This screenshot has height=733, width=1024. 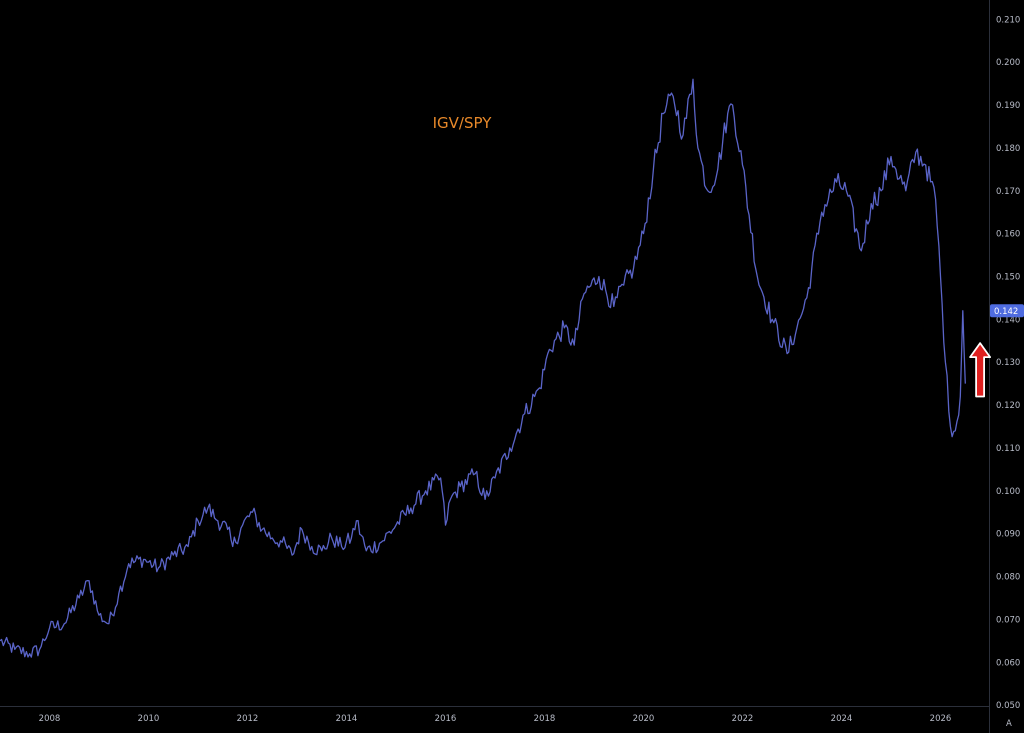 I want to click on annotation-layer, so click(x=980, y=370).